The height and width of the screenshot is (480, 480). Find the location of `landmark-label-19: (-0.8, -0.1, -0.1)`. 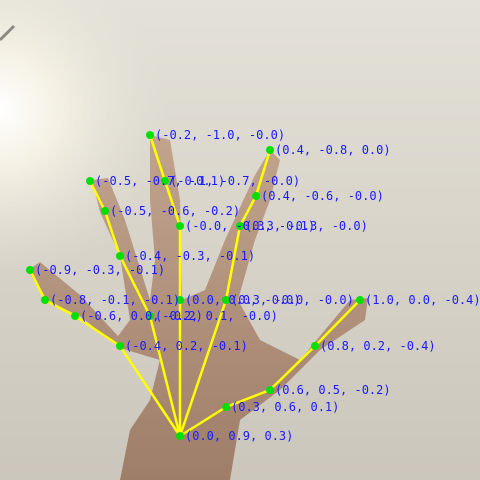

landmark-label-19: (-0.8, -0.1, -0.1) is located at coordinates (115, 300).